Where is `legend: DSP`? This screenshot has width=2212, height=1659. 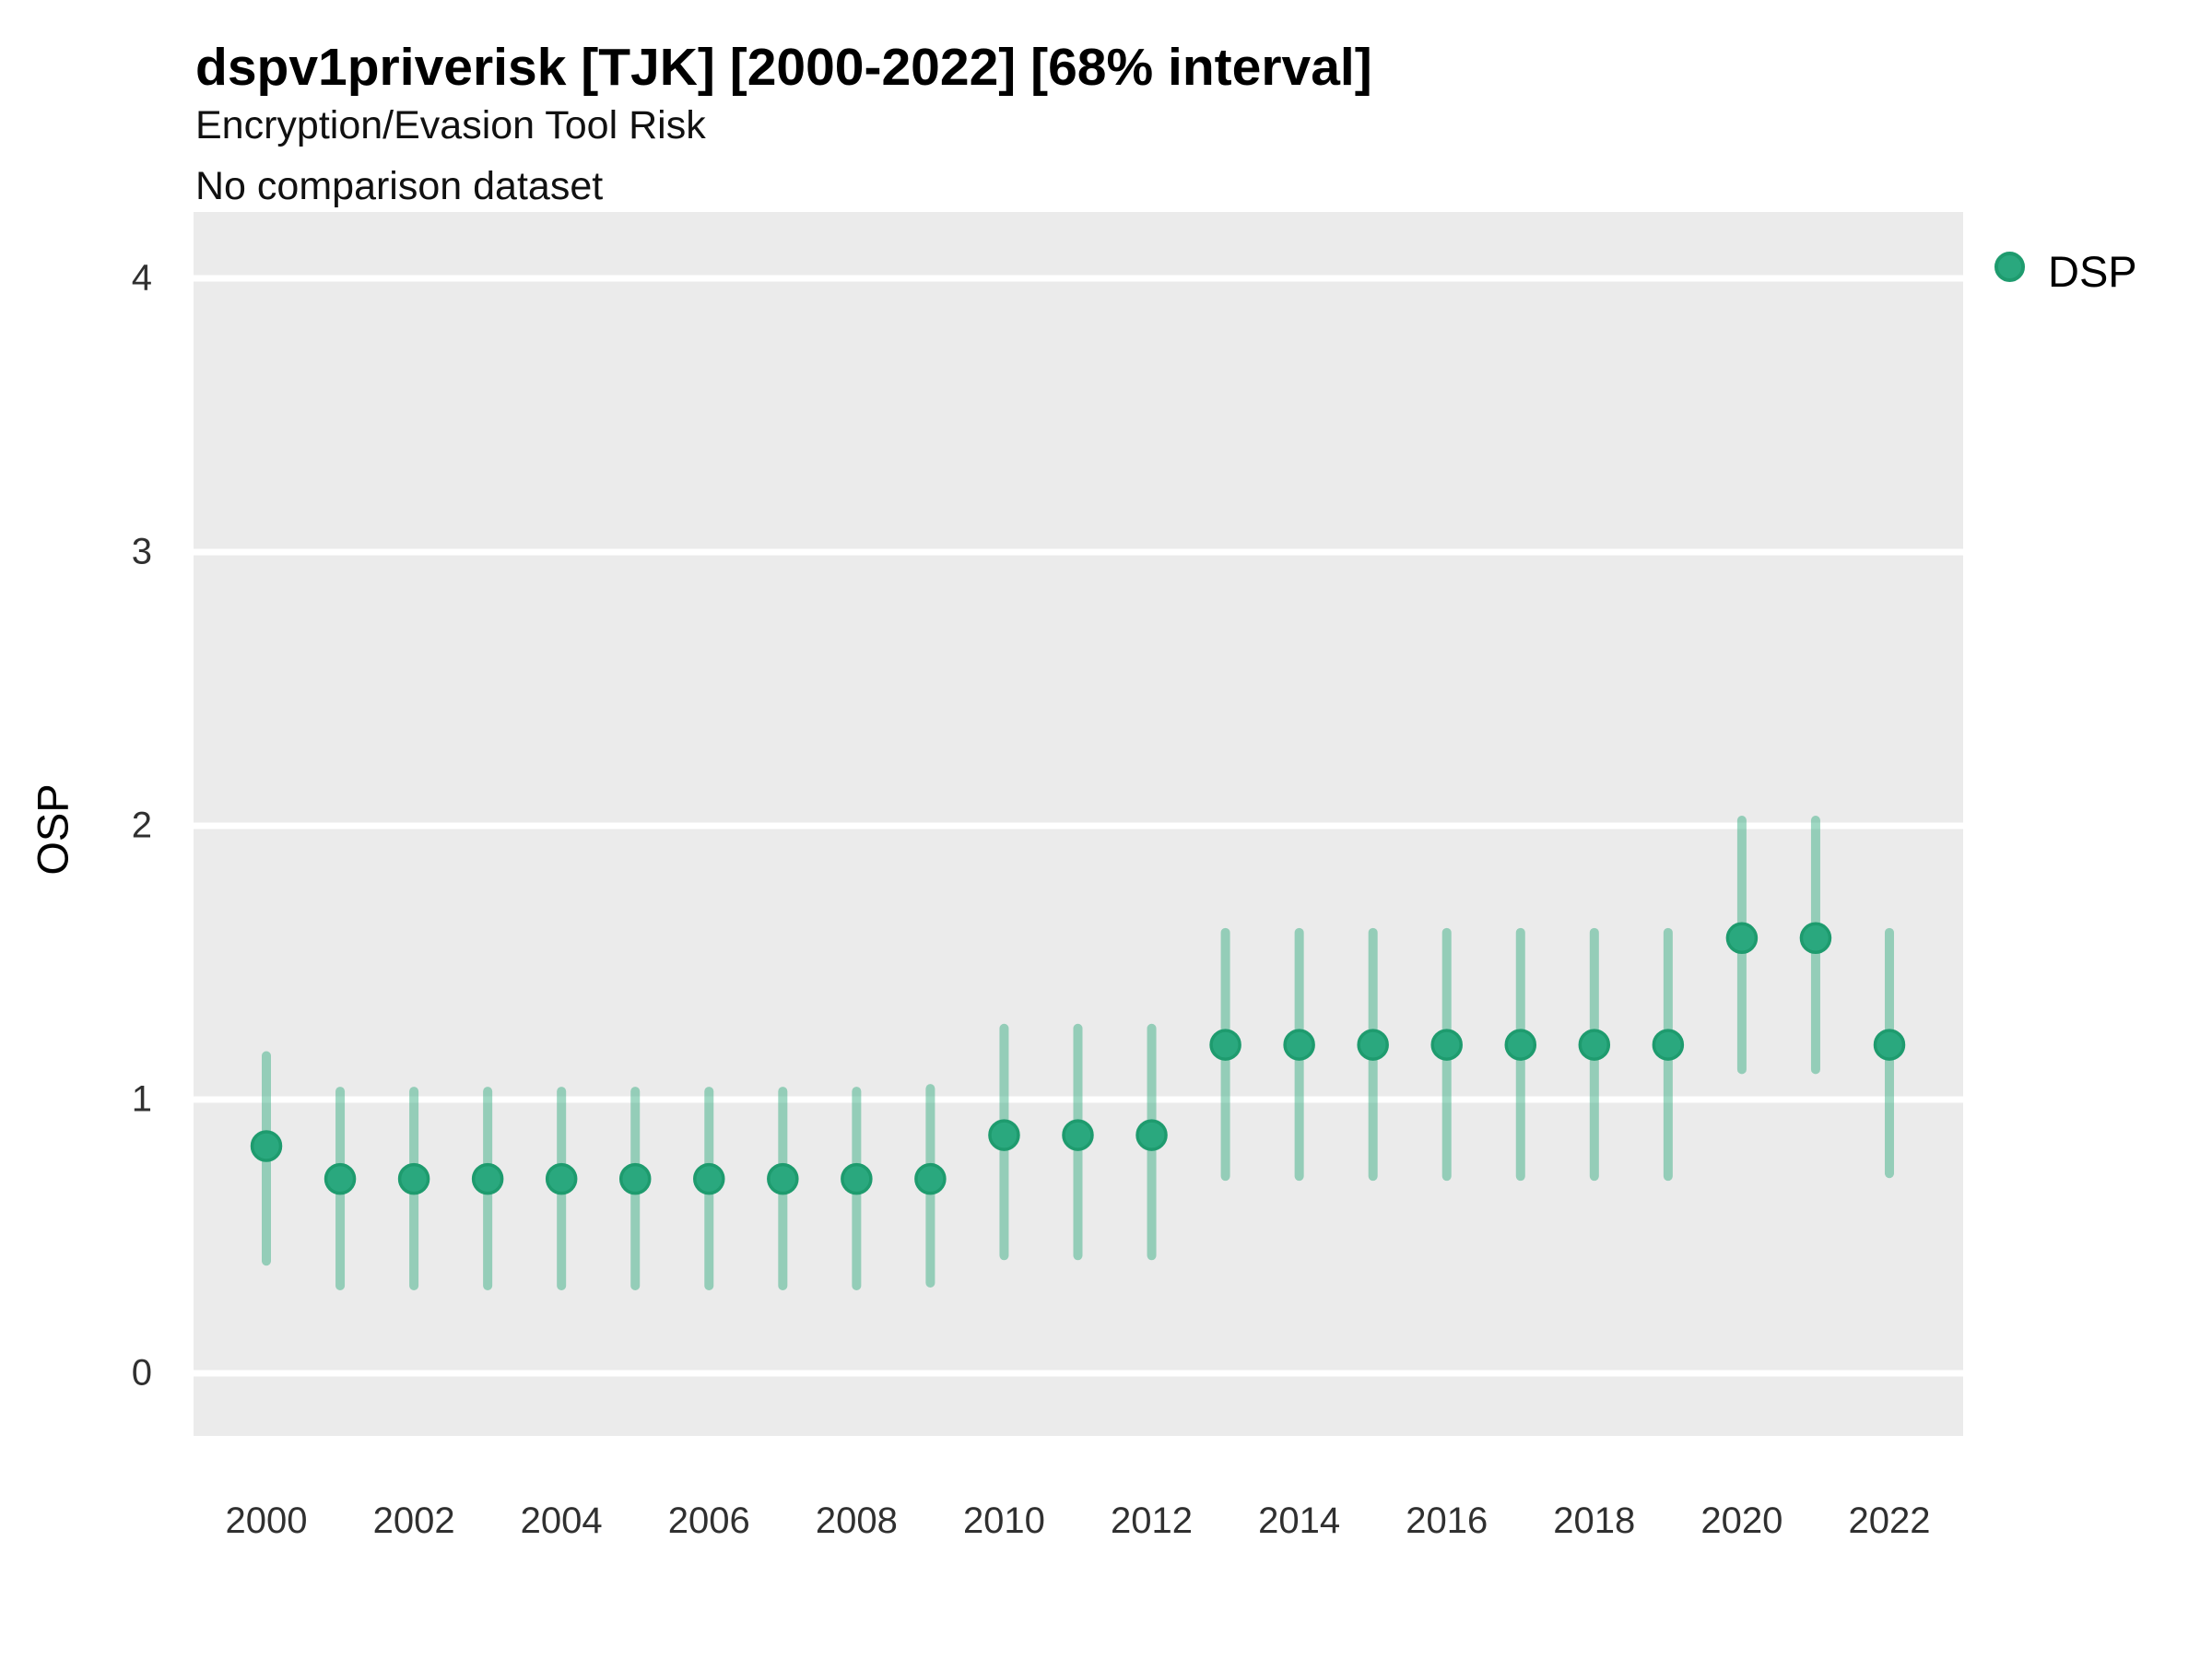 legend: DSP is located at coordinates (2099, 275).